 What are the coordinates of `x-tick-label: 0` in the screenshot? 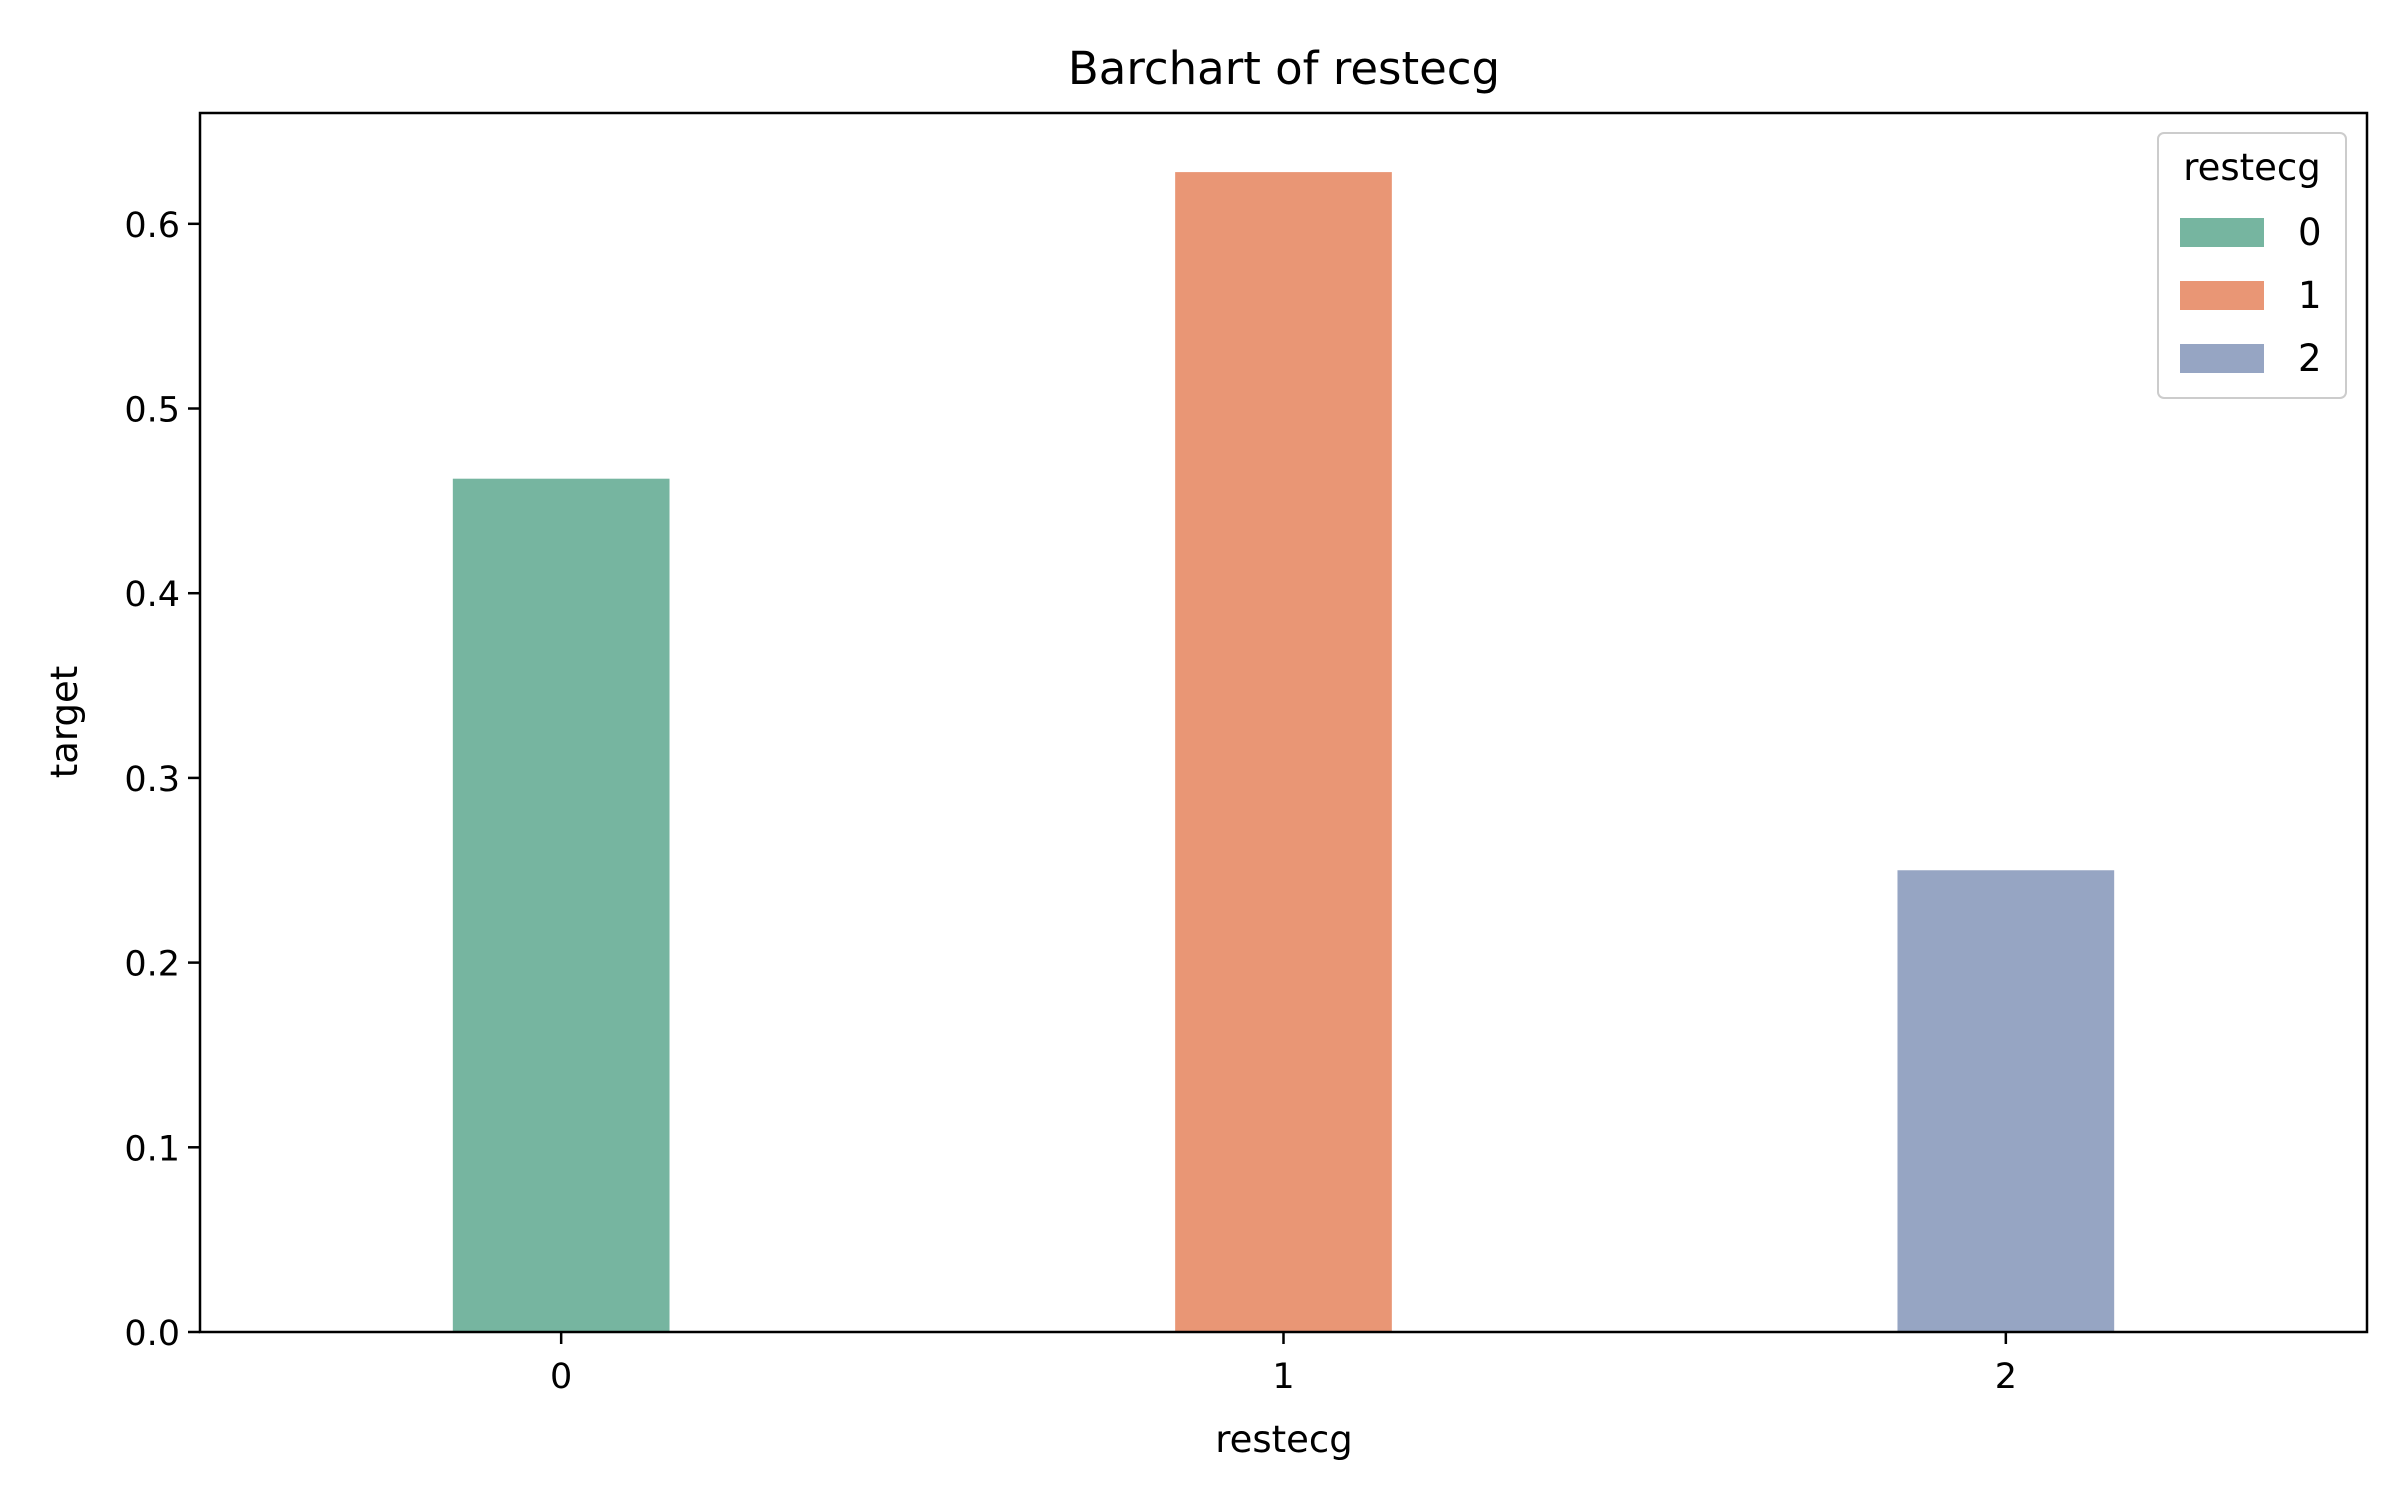 It's located at (561, 1377).